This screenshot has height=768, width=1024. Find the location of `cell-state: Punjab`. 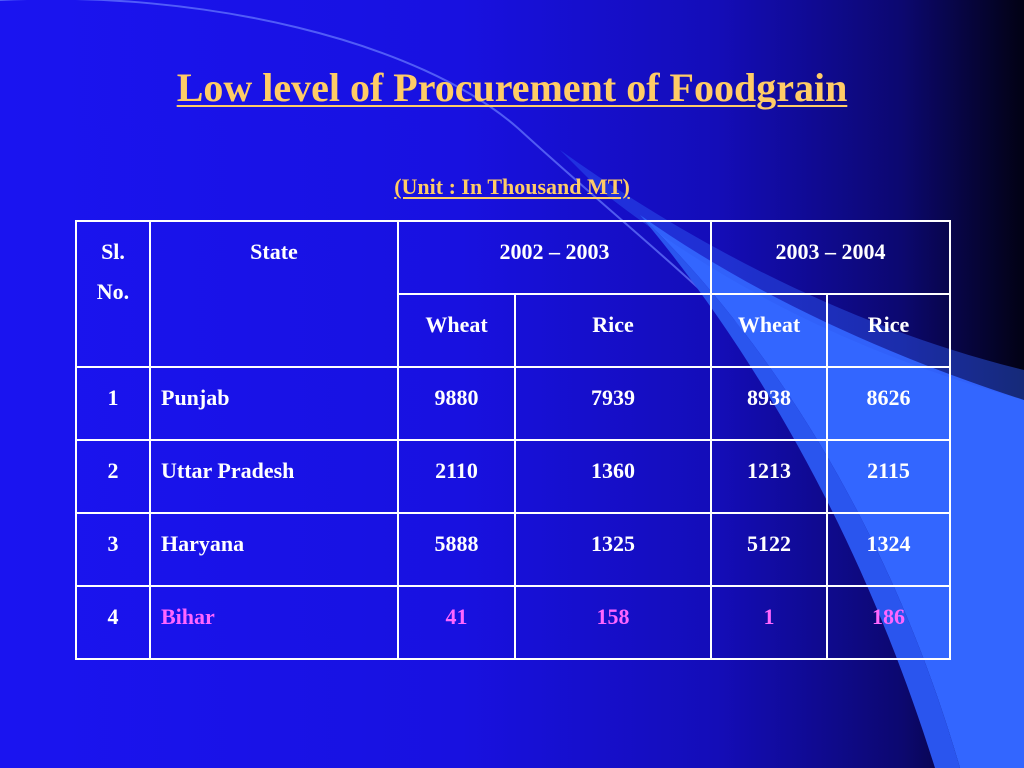

cell-state: Punjab is located at coordinates (274, 403).